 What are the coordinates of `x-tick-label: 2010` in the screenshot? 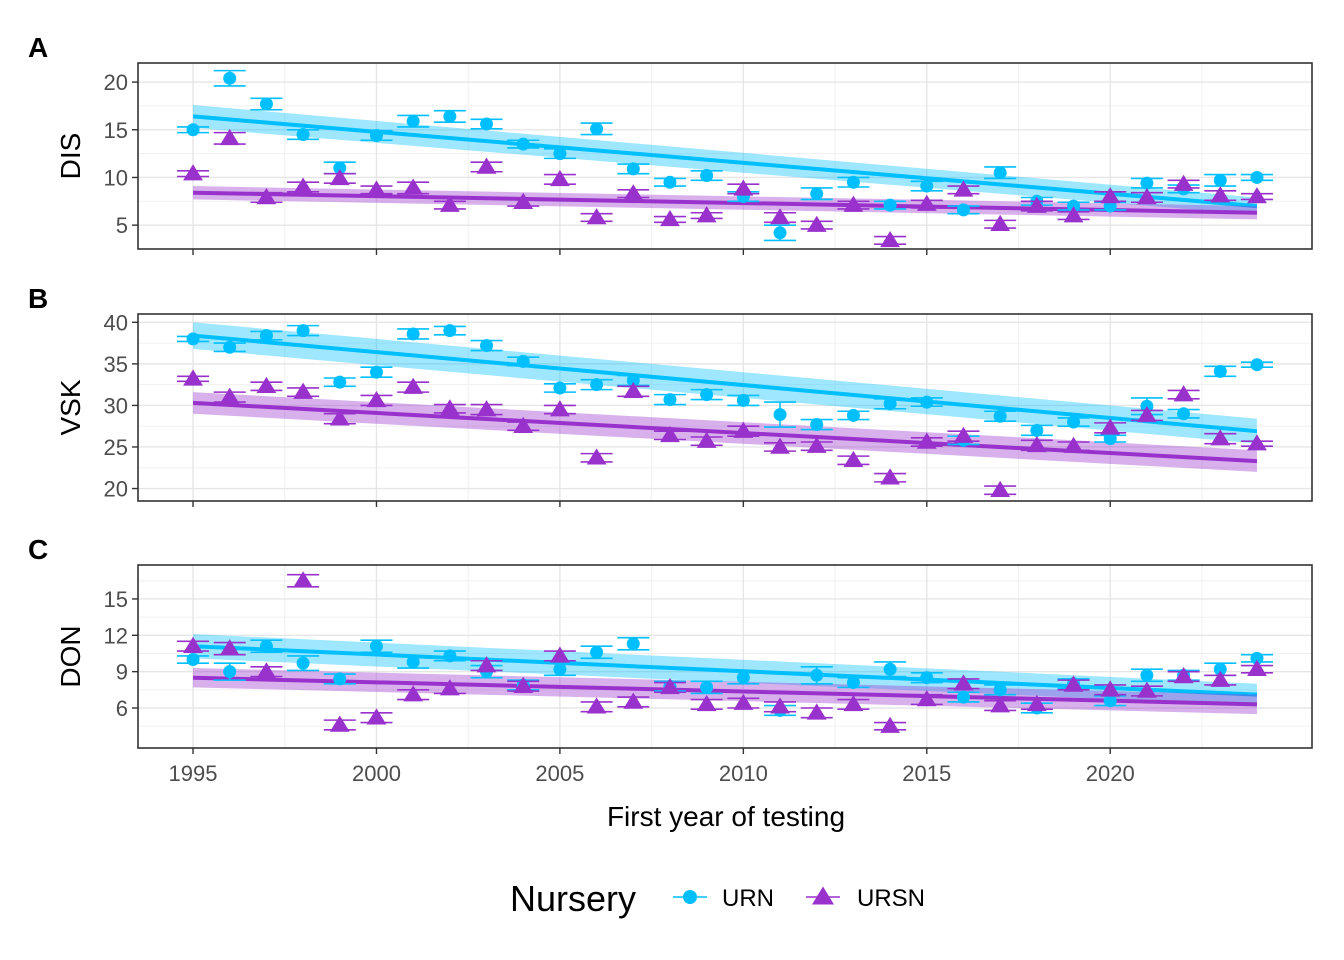 It's located at (743, 773).